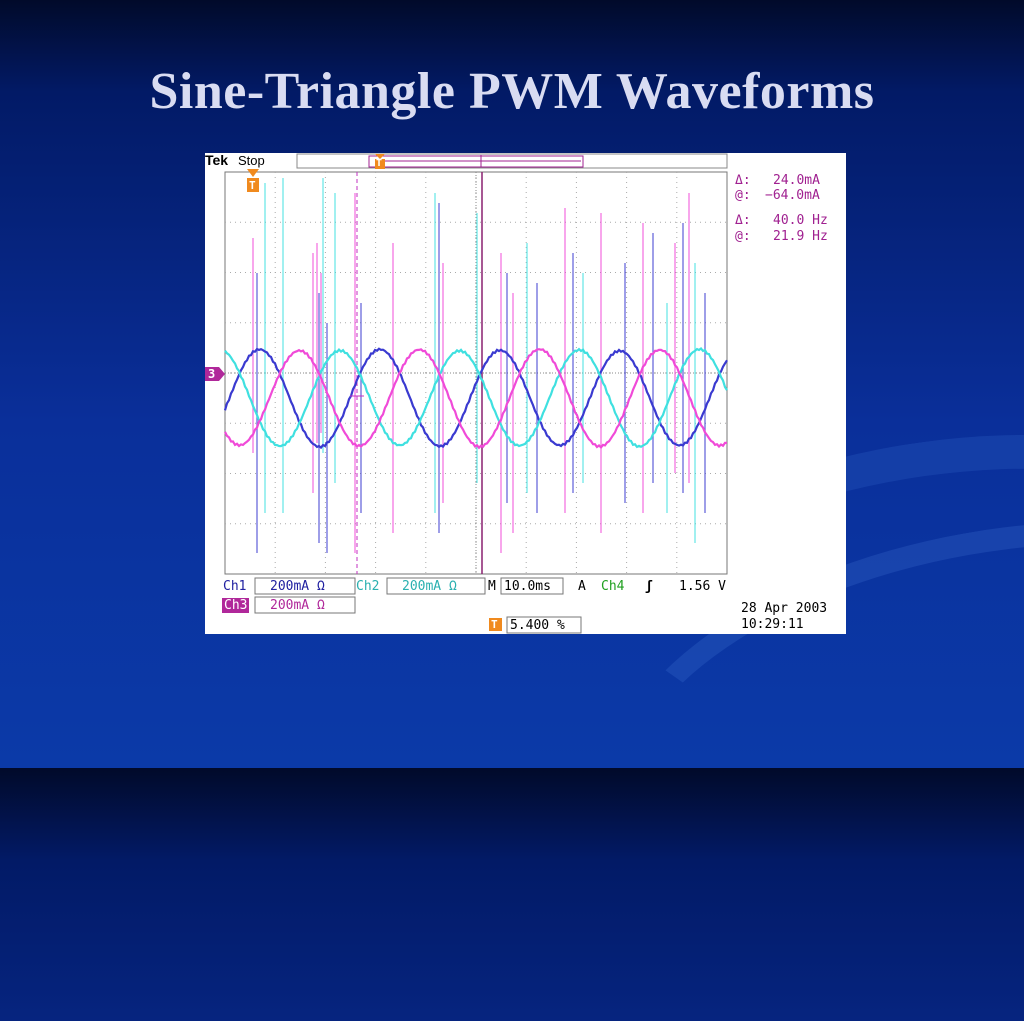 The height and width of the screenshot is (1021, 1024). I want to click on ch1-scale: 200mA Ω, so click(297, 586).